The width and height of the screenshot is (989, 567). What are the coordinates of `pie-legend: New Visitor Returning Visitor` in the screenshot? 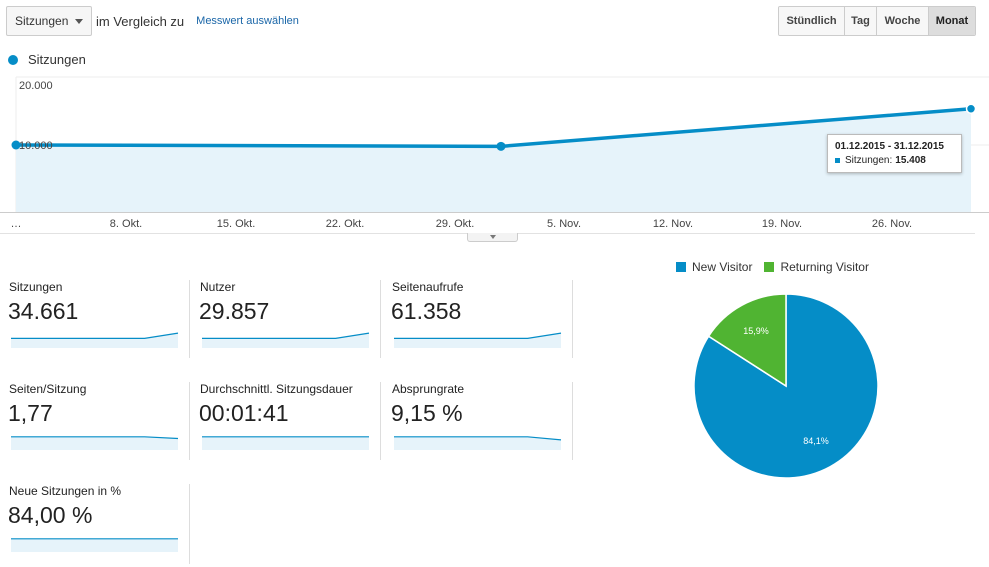 It's located at (778, 267).